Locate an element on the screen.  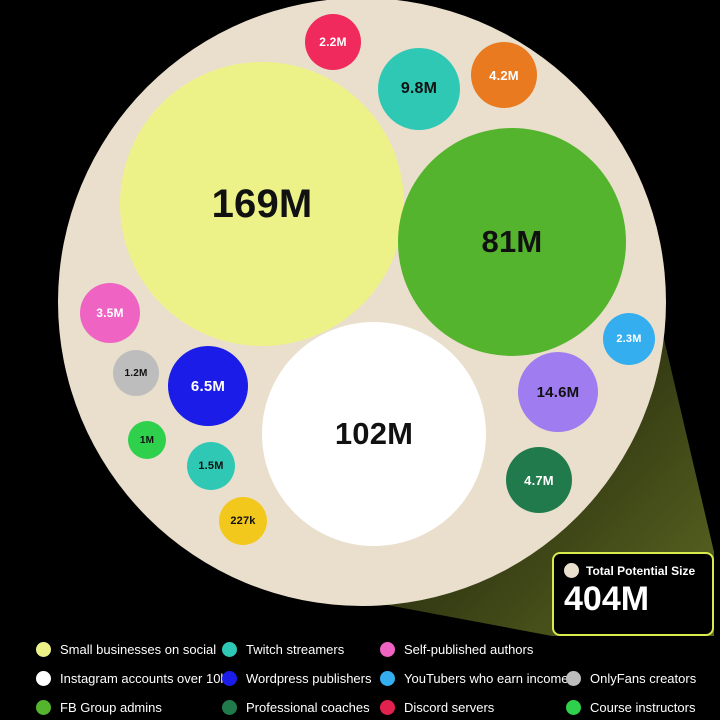
legend-label: YouTubers who earn income is located at coordinates (486, 678).